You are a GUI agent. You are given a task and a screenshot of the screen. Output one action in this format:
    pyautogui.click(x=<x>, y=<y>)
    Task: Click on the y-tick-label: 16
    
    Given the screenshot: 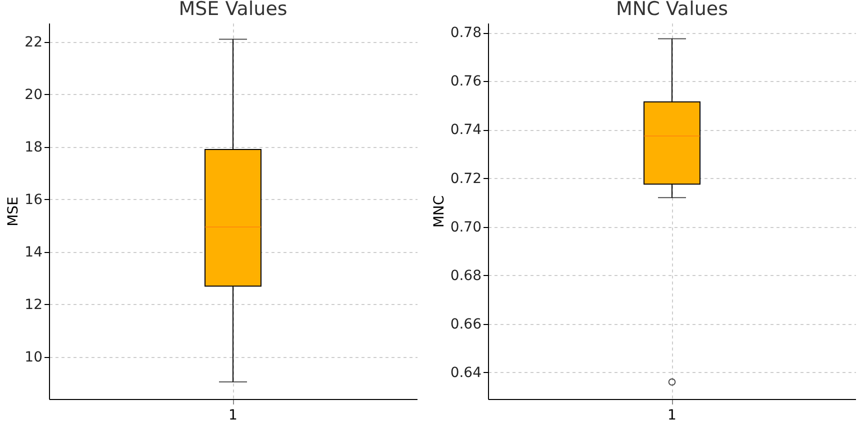 What is the action you would take?
    pyautogui.click(x=33, y=200)
    